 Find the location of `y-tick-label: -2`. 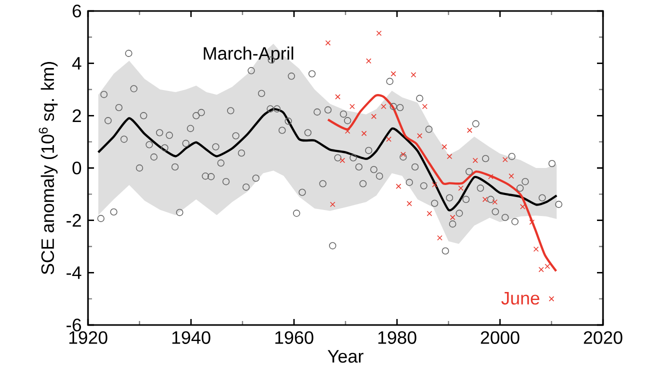

y-tick-label: -2 is located at coordinates (73, 220).